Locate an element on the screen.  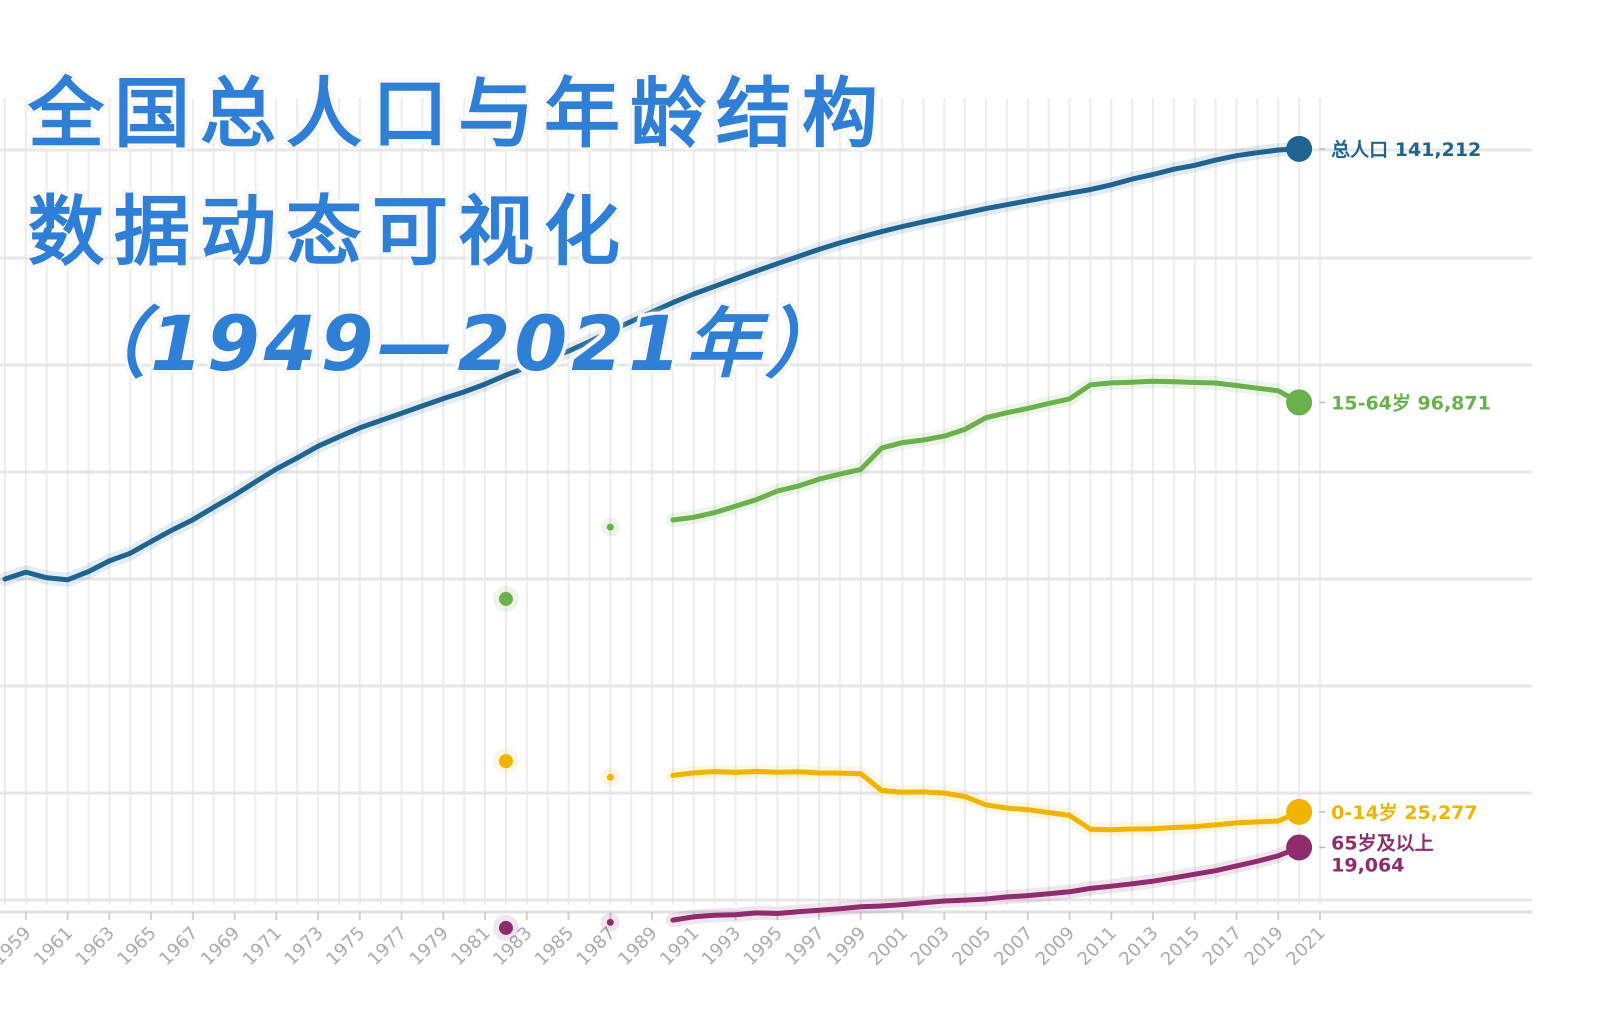
x-tick-label: 2005 is located at coordinates (971, 946).